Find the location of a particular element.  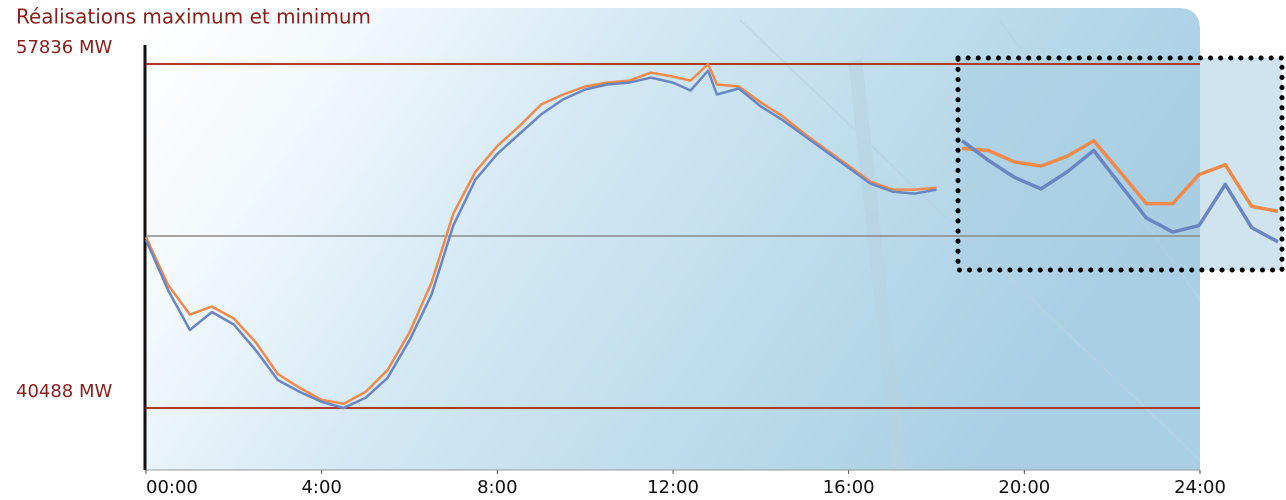

inset-background is located at coordinates (1120, 164).